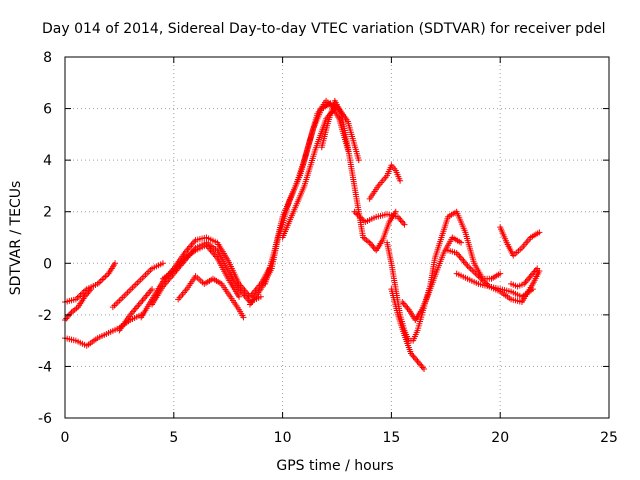 The width and height of the screenshot is (640, 480). I want to click on y-tick-label: 4, so click(47, 161).